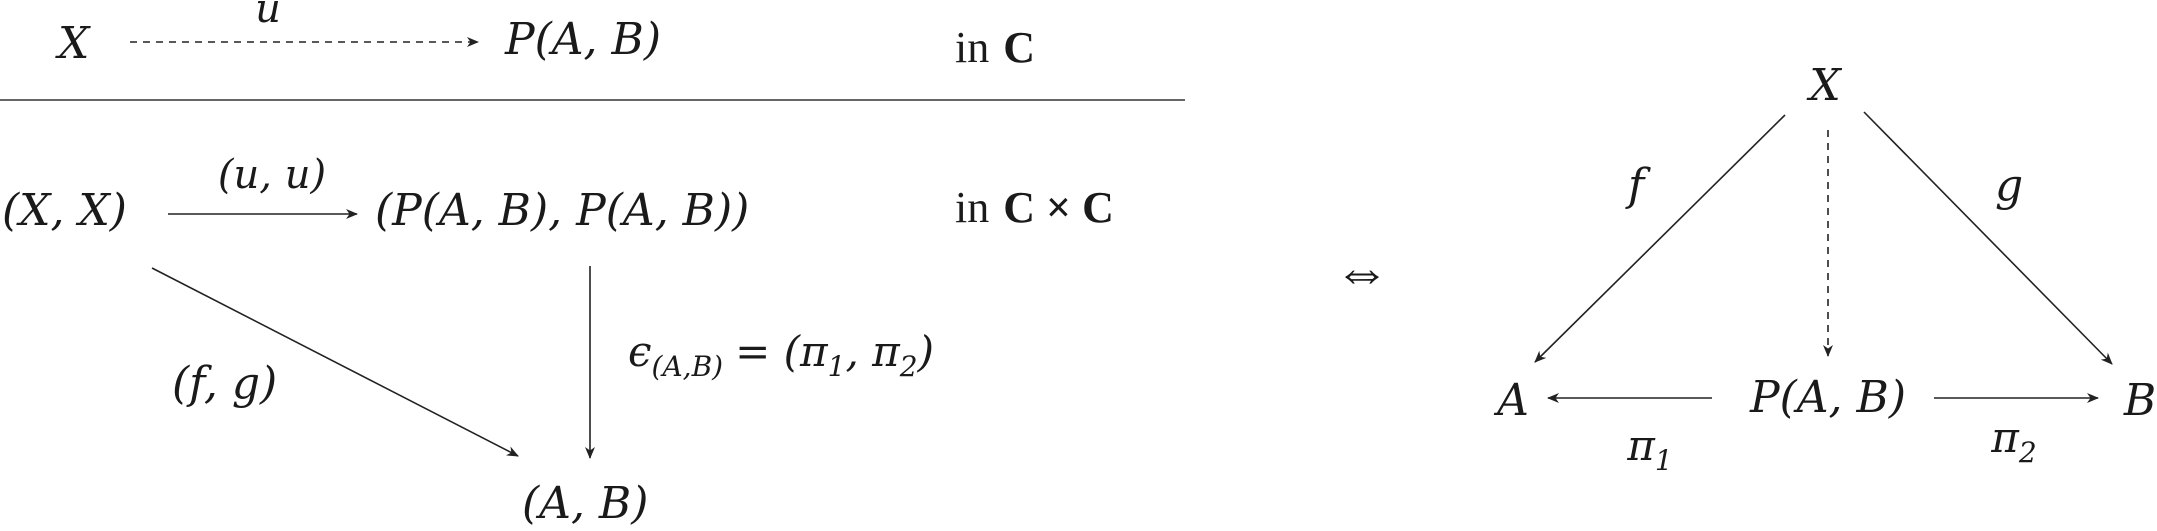 This screenshot has height=531, width=2157. Describe the element at coordinates (1649, 449) in the screenshot. I see `triangle-label-pi1: π1` at that location.